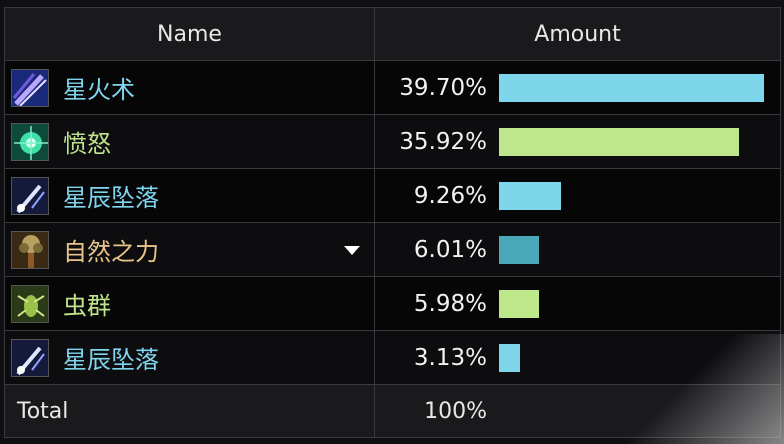 The height and width of the screenshot is (444, 784). Describe the element at coordinates (577, 34) in the screenshot. I see `amount-column-header: Amount` at that location.